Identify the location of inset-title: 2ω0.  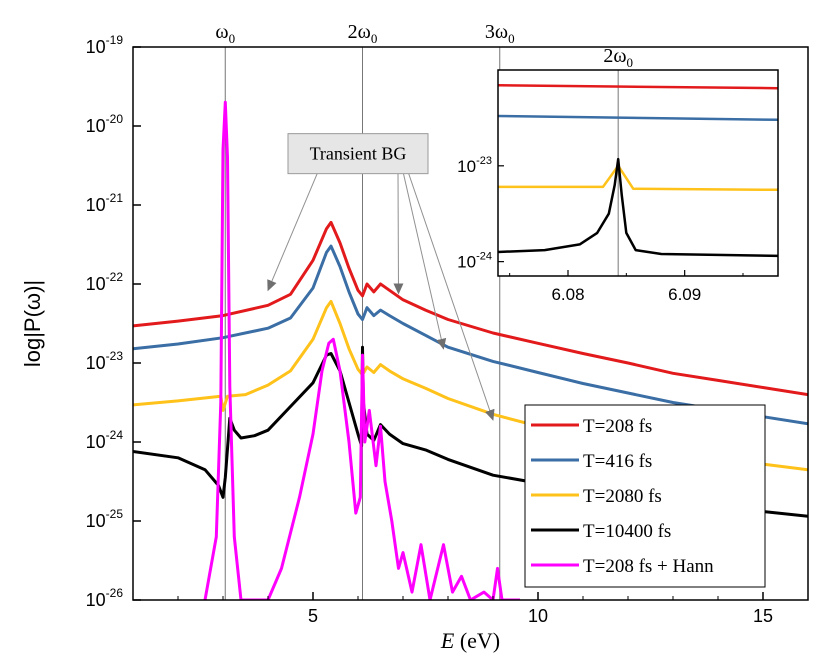
(618, 57).